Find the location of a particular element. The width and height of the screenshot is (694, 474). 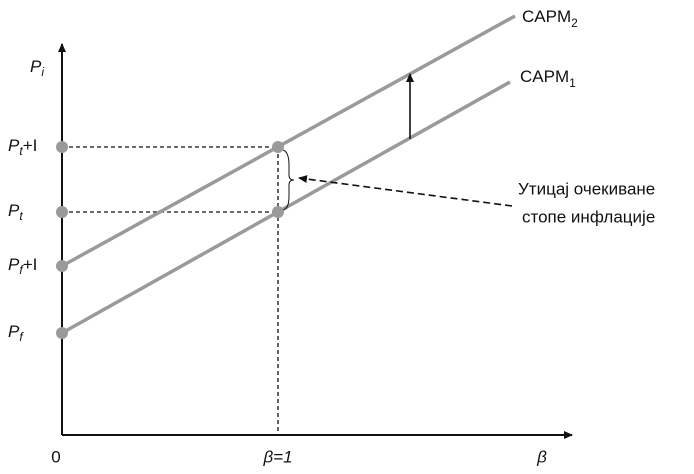

x-label: β is located at coordinates (541, 456).